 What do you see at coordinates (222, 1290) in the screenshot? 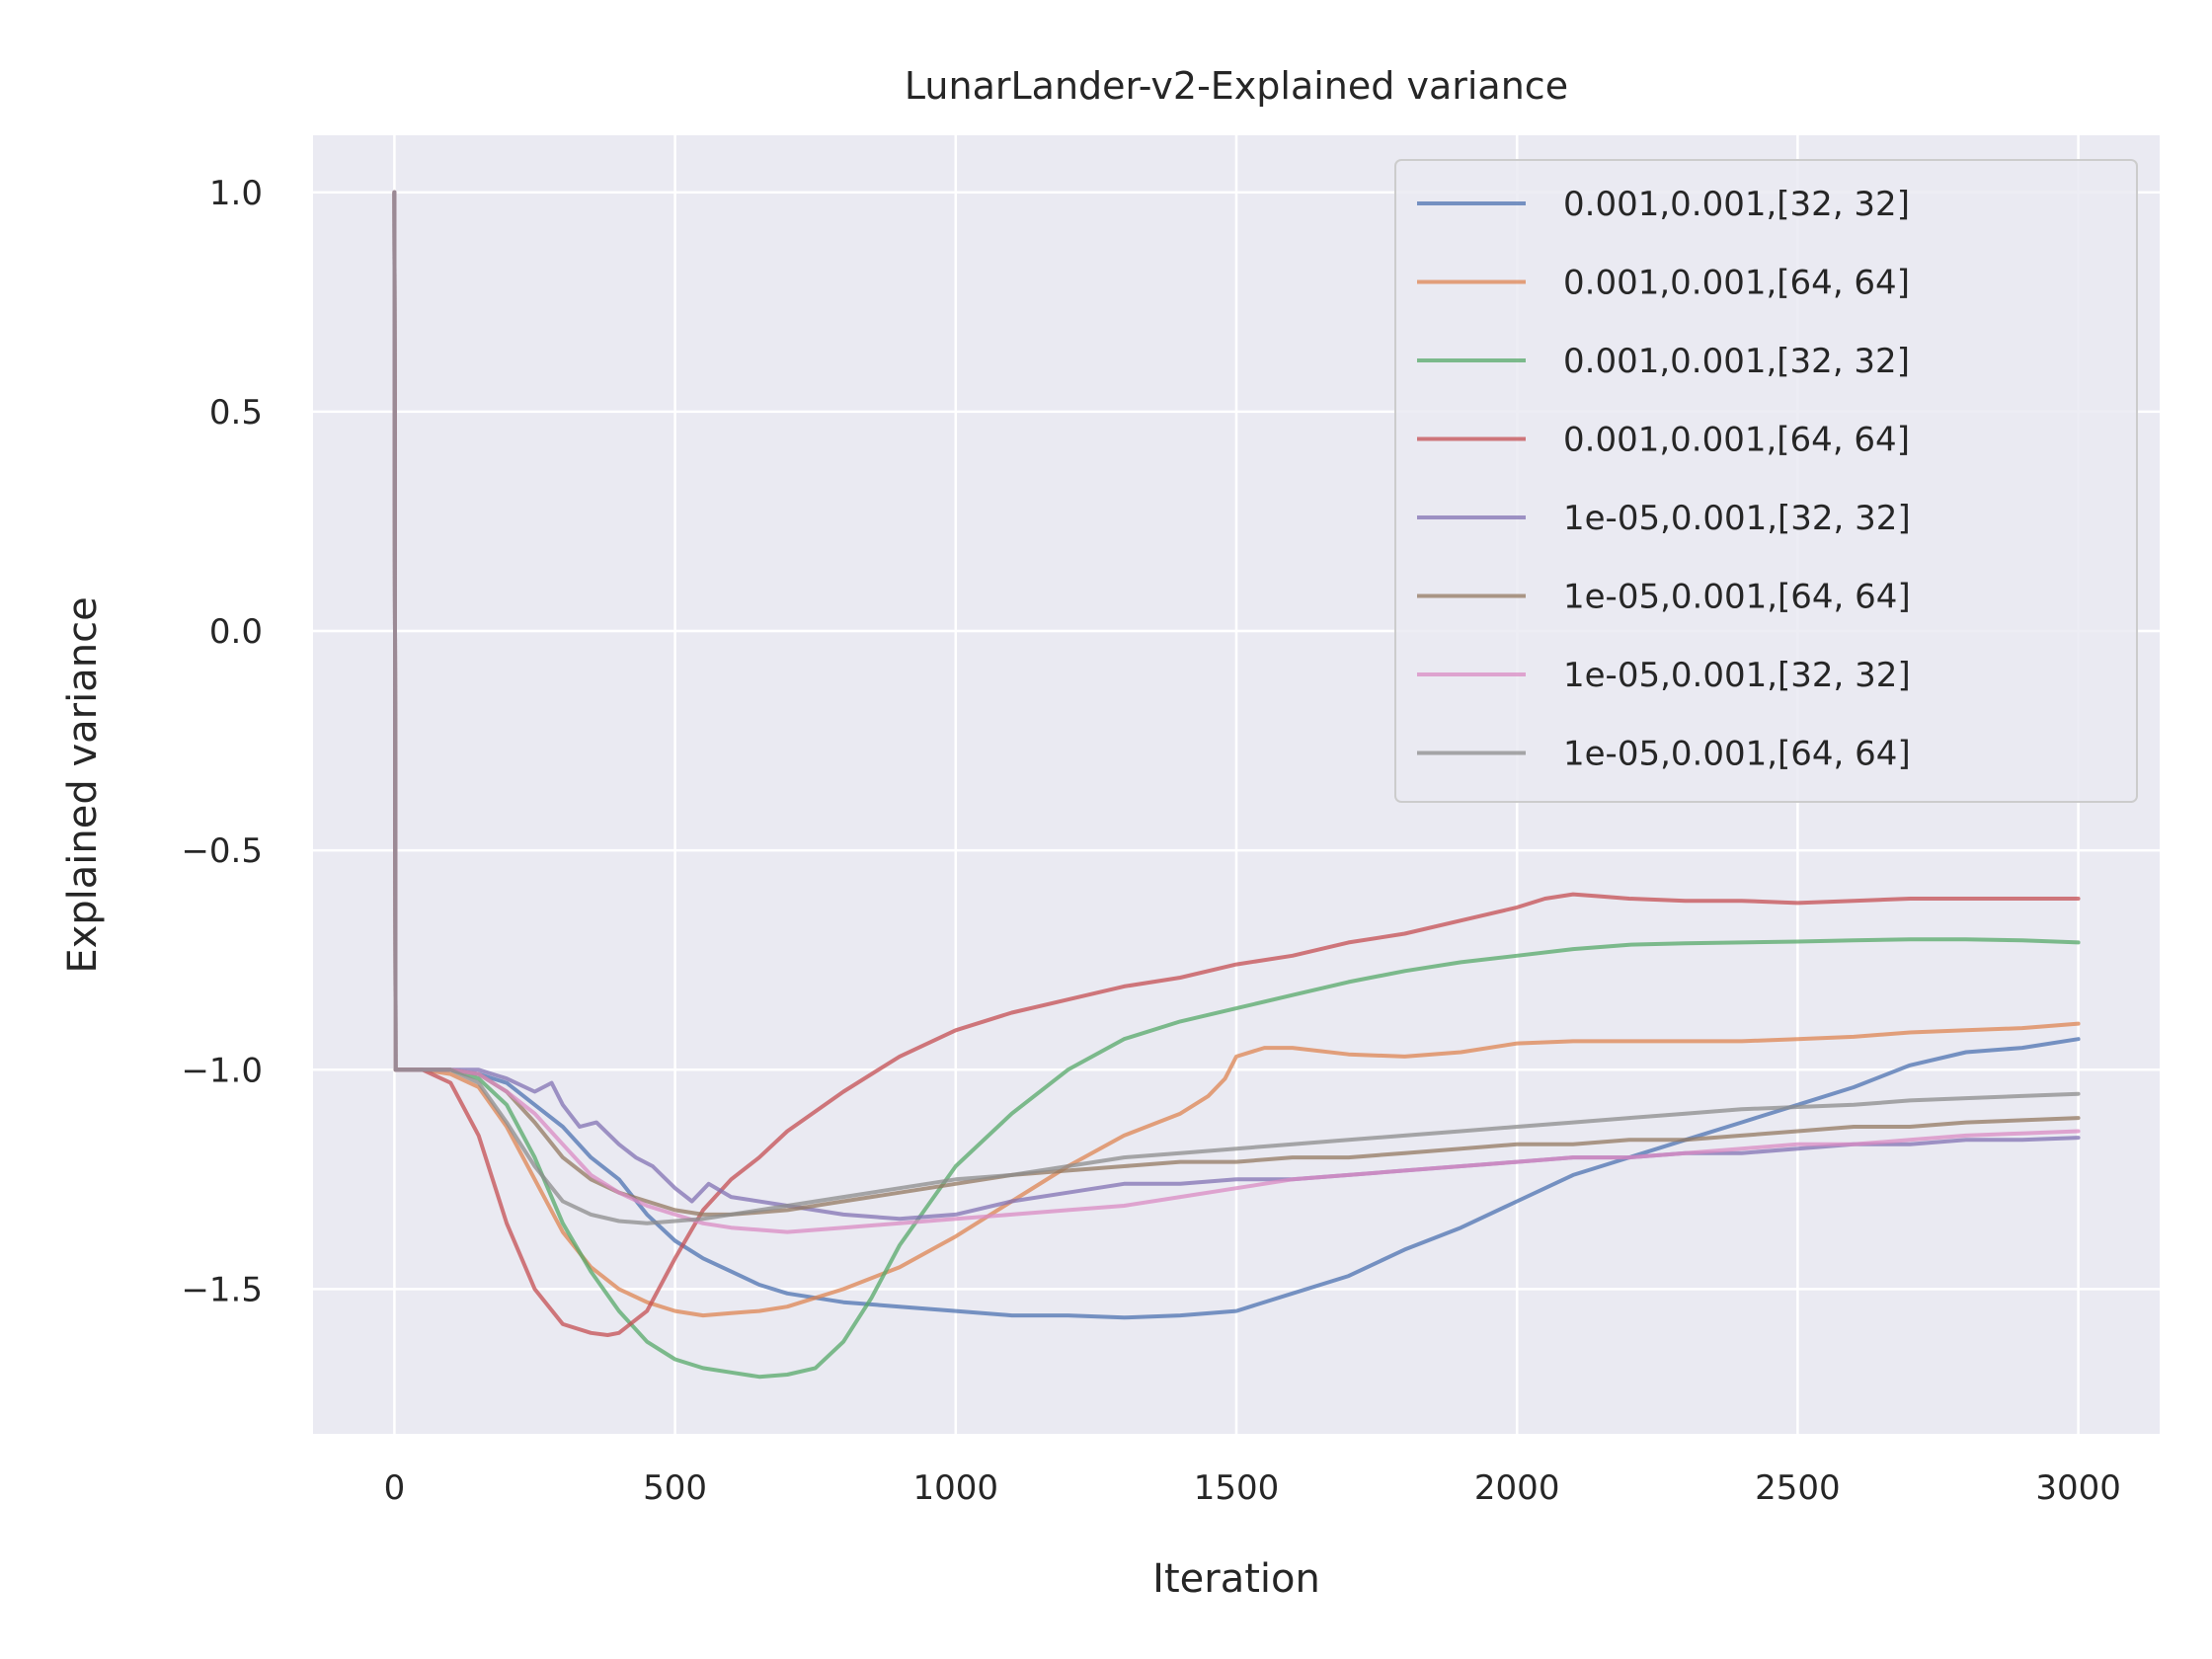
I see `y-tick-label: −1.5` at bounding box center [222, 1290].